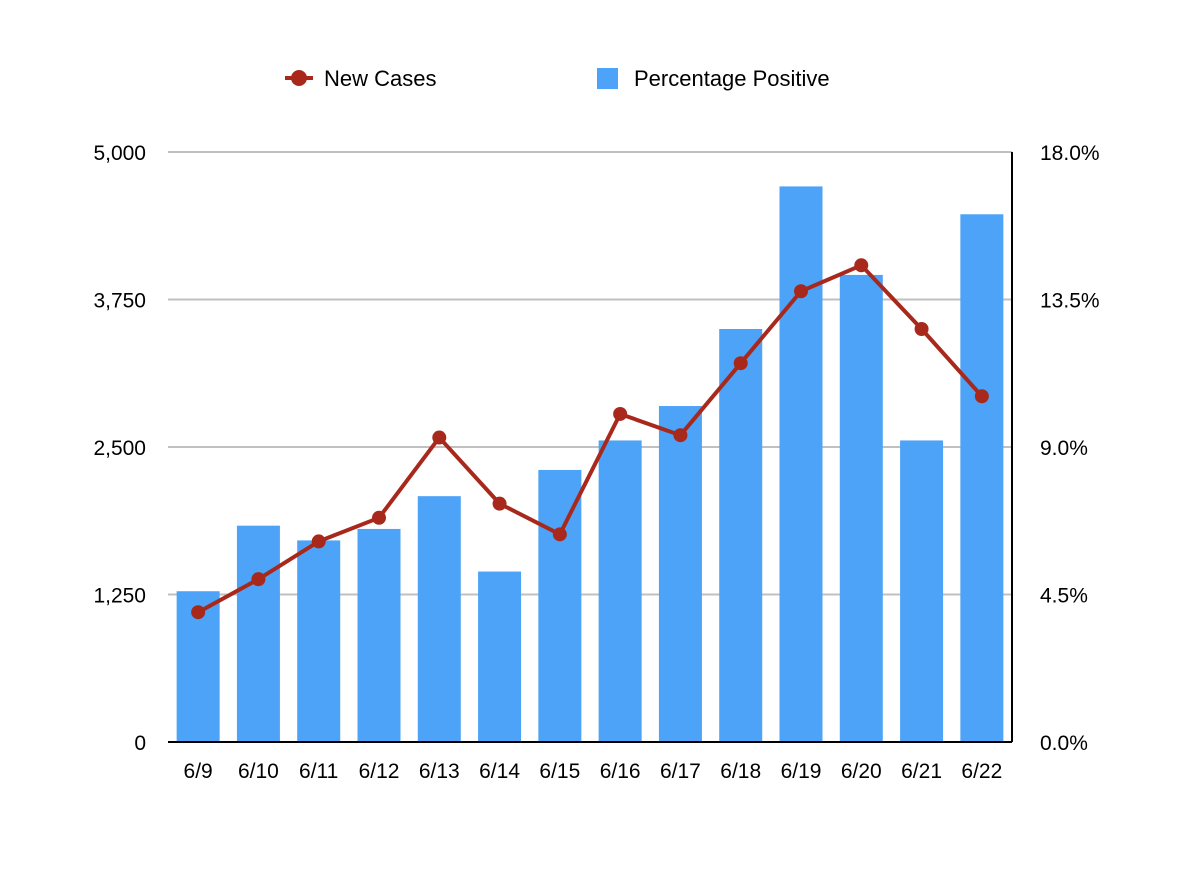 Image resolution: width=1200 pixels, height=878 pixels. Describe the element at coordinates (559, 771) in the screenshot. I see `x-tick-label: 6/15` at that location.